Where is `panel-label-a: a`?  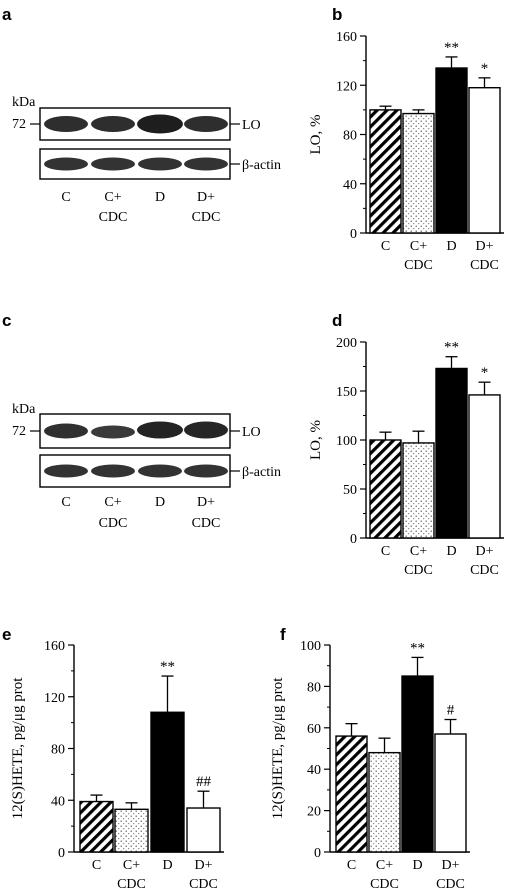
panel-label-a: a is located at coordinates (7, 14).